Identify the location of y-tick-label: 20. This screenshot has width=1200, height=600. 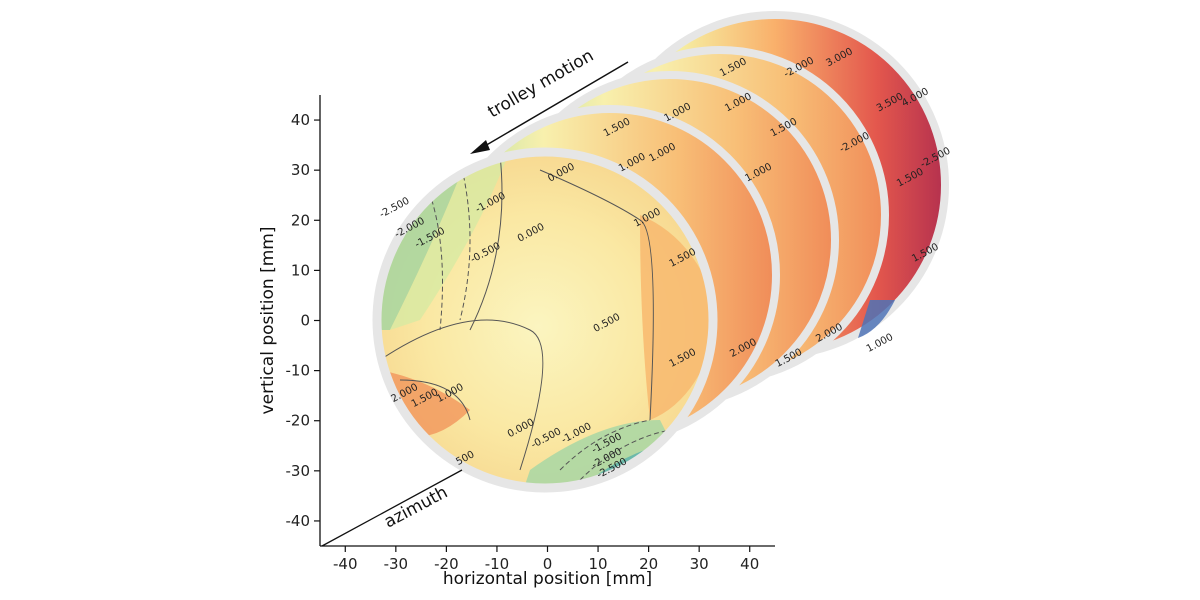
(300, 220).